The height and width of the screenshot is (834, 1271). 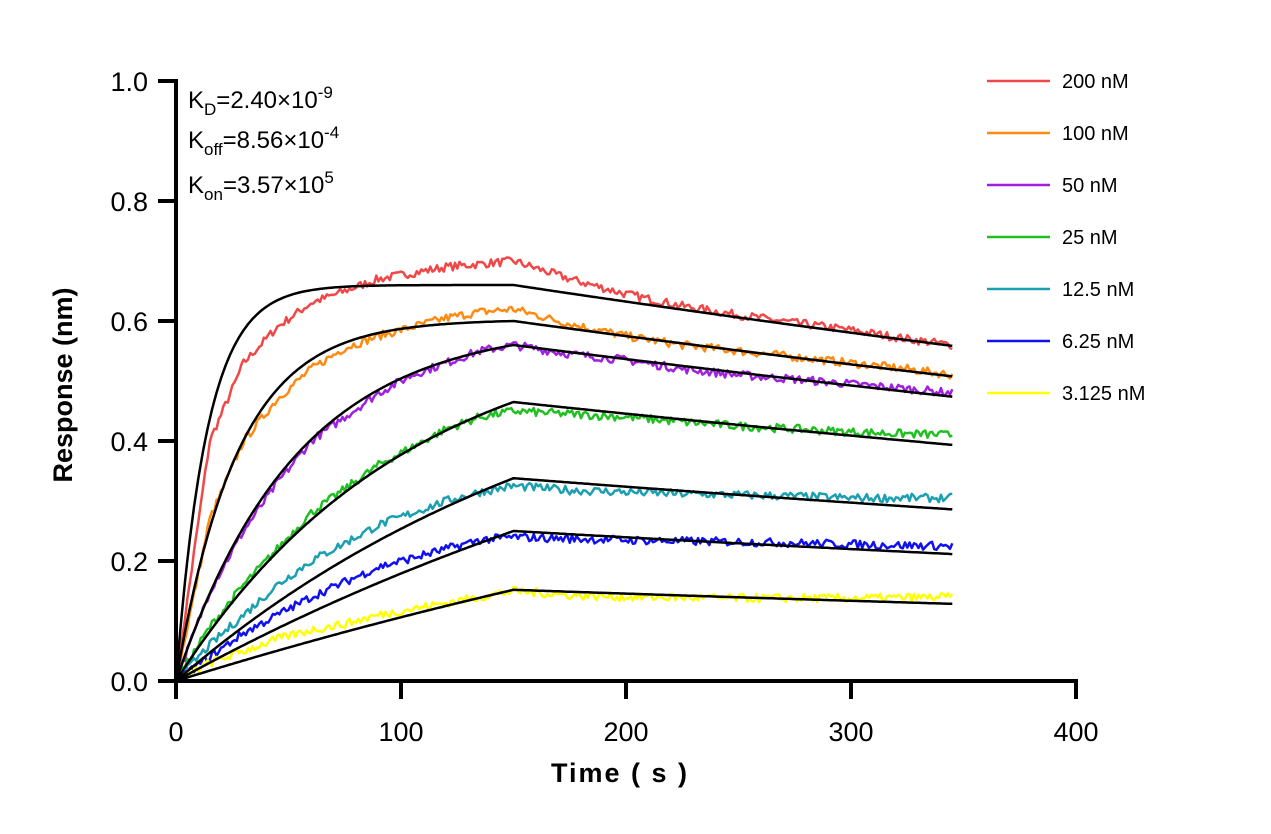 What do you see at coordinates (175, 732) in the screenshot?
I see `x-tick-label: 0` at bounding box center [175, 732].